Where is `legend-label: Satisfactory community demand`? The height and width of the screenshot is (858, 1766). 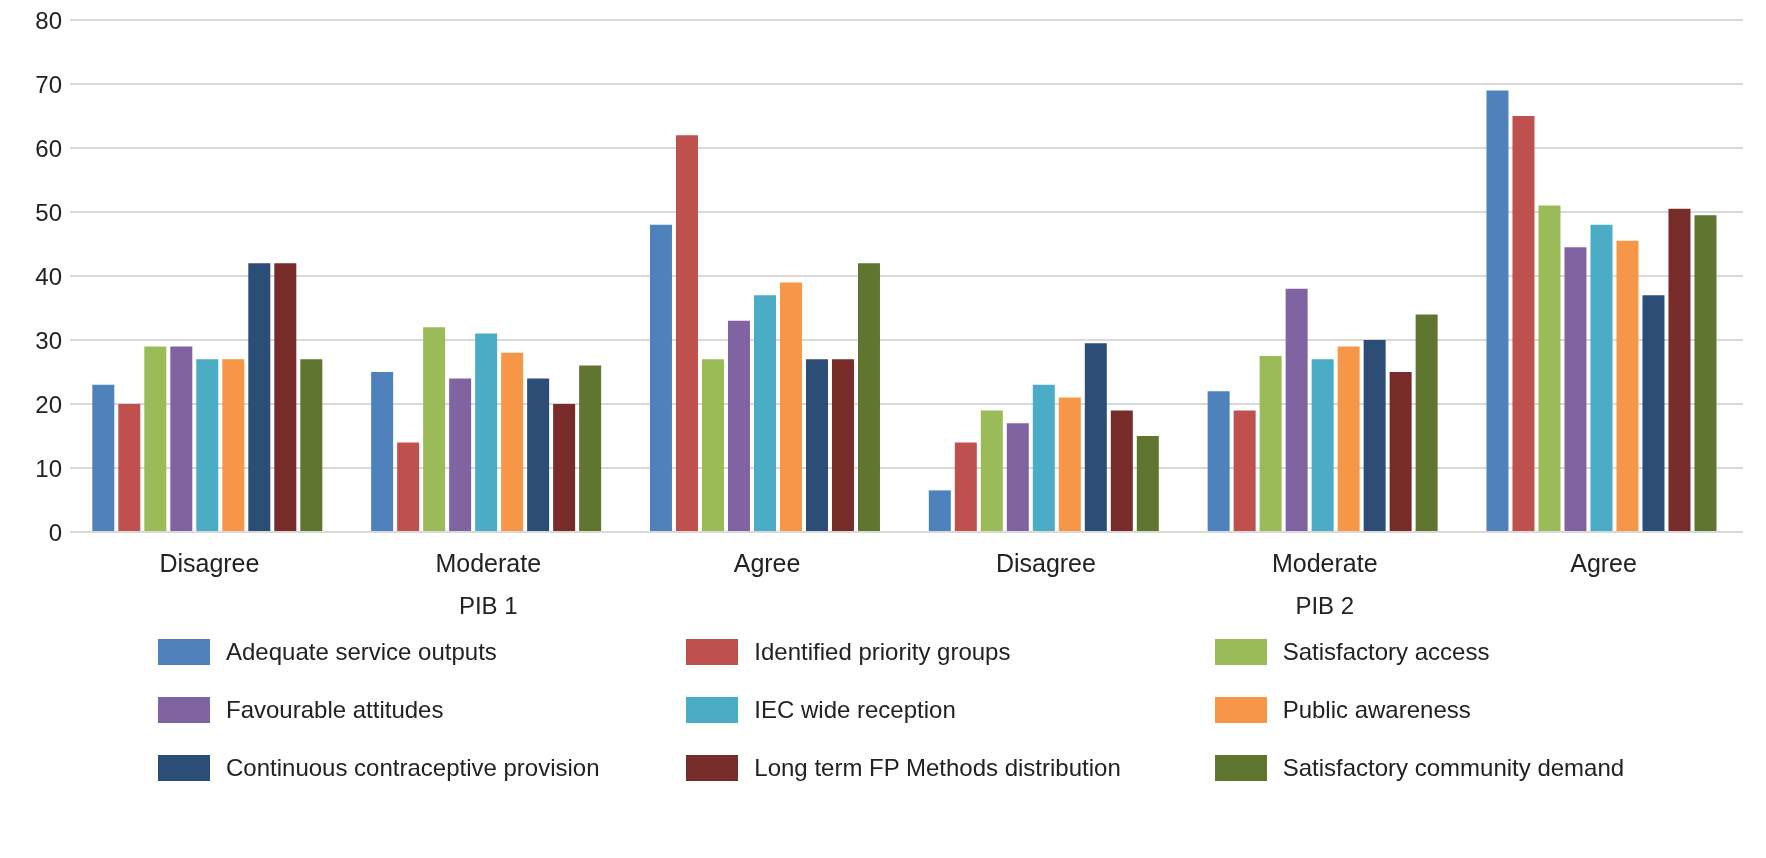
legend-label: Satisfactory community demand is located at coordinates (1453, 768).